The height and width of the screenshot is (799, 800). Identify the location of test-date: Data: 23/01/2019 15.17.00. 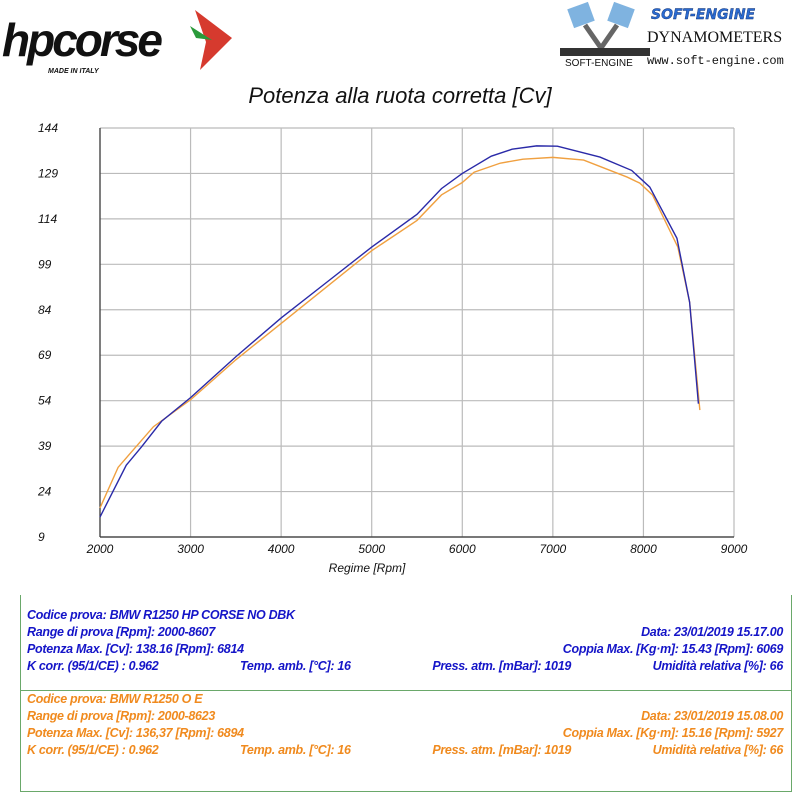
(712, 632).